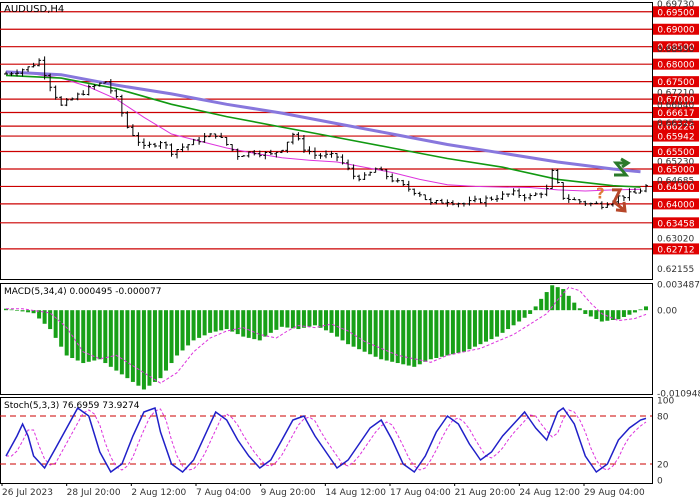 Image resolution: width=700 pixels, height=504 pixels. Describe the element at coordinates (667, 312) in the screenshot. I see `macd-tick-label: 0.00` at that location.